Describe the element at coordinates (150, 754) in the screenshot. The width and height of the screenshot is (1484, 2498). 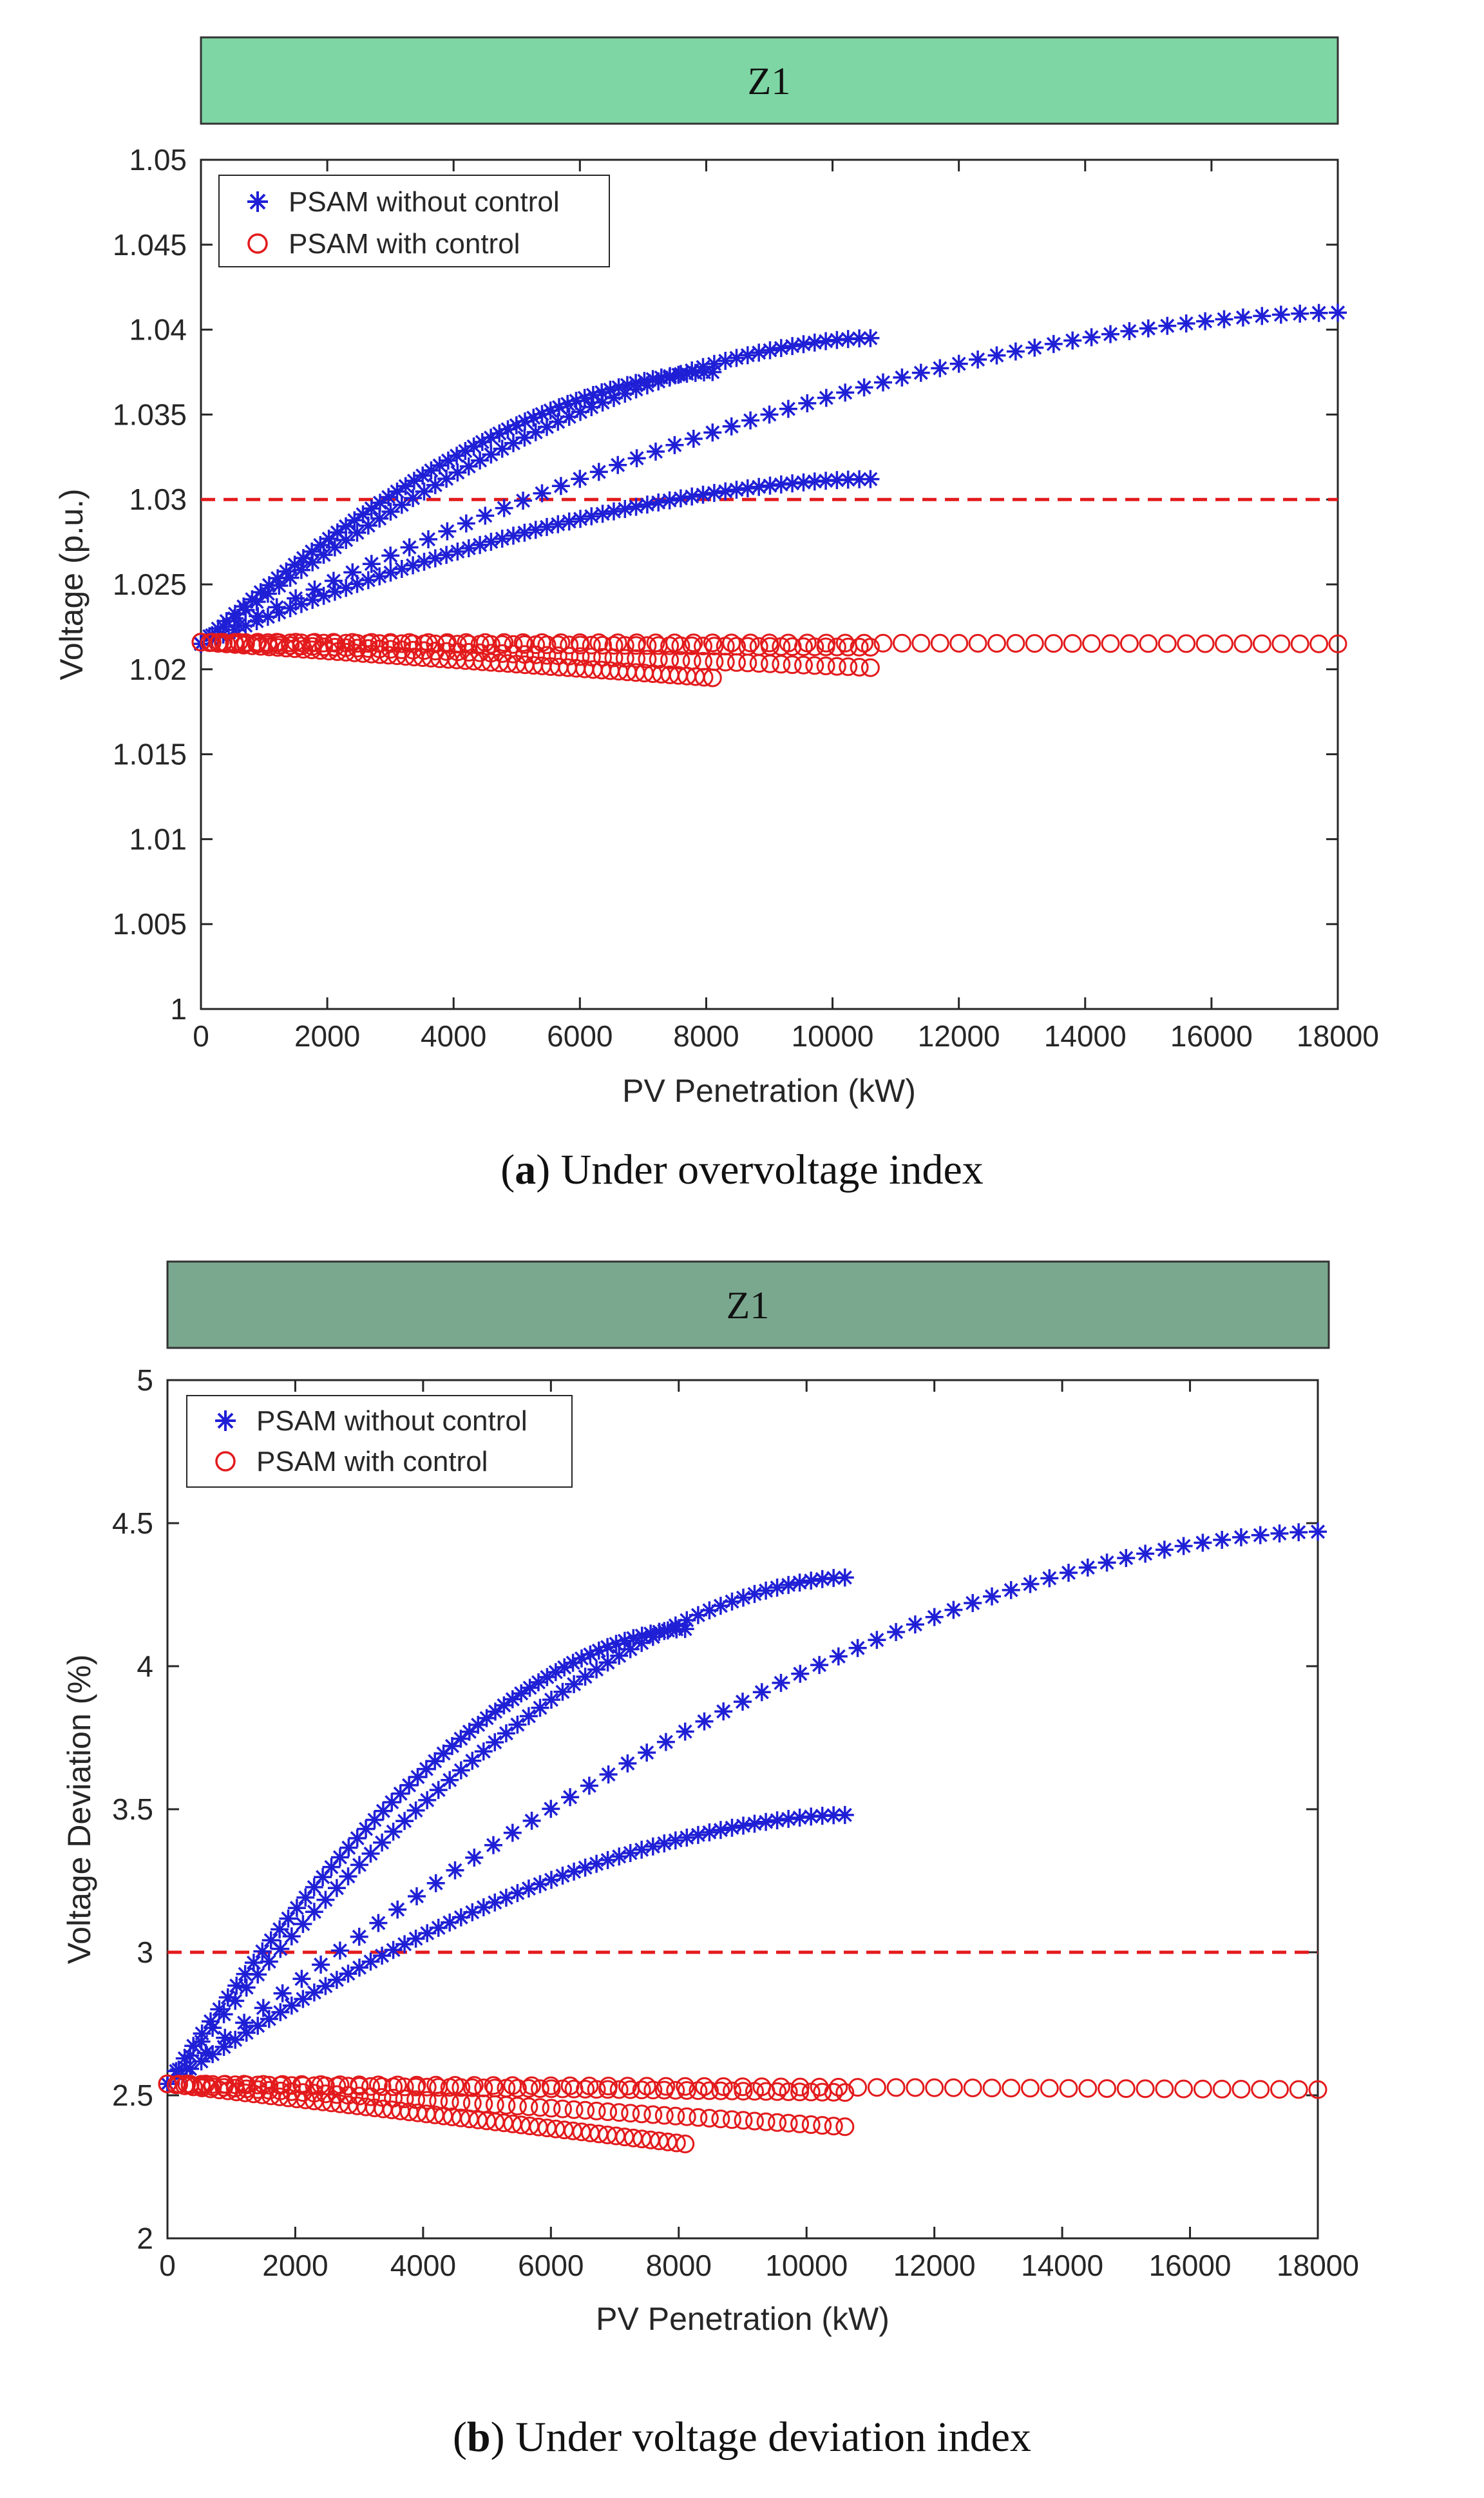
I see `y-tick-label-a: 1.015` at that location.